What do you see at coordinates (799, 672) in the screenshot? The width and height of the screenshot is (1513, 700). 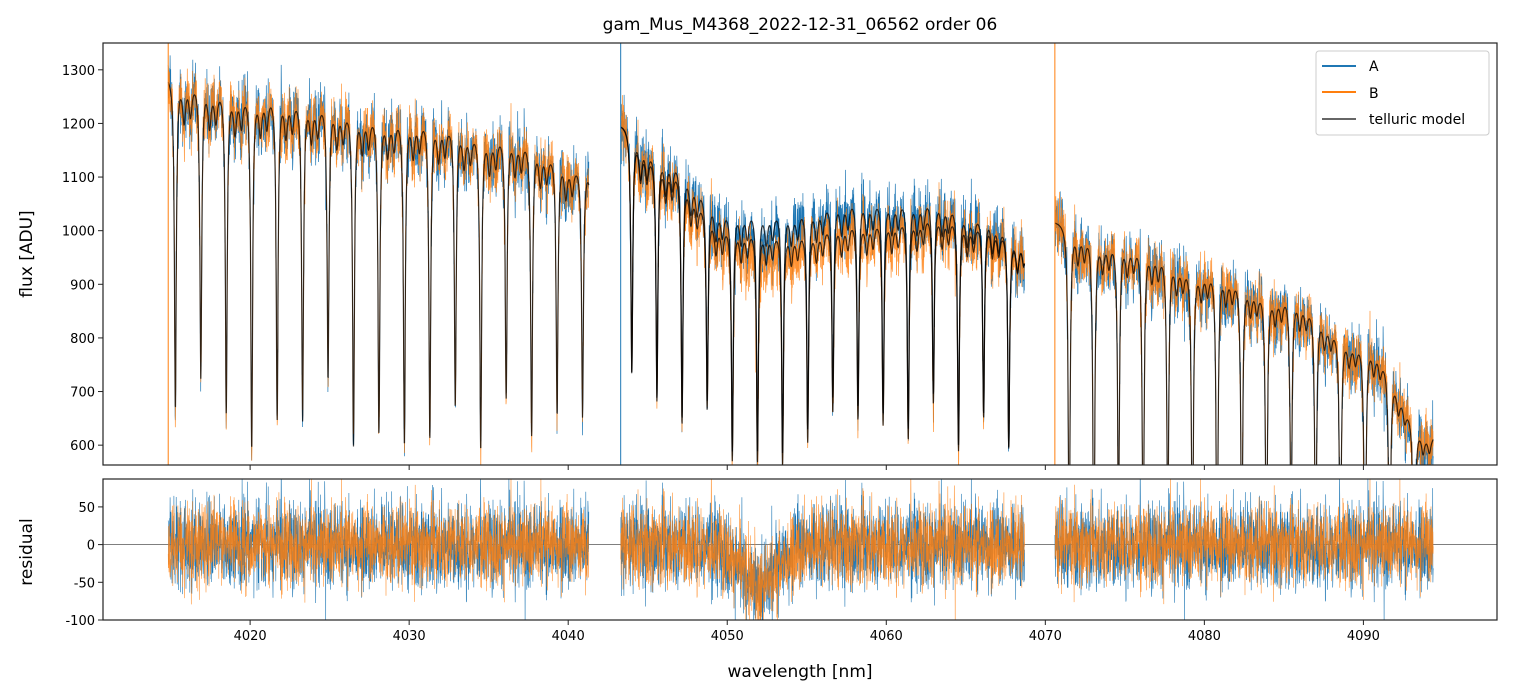 I see `x-axis-label: wavelength [nm]` at bounding box center [799, 672].